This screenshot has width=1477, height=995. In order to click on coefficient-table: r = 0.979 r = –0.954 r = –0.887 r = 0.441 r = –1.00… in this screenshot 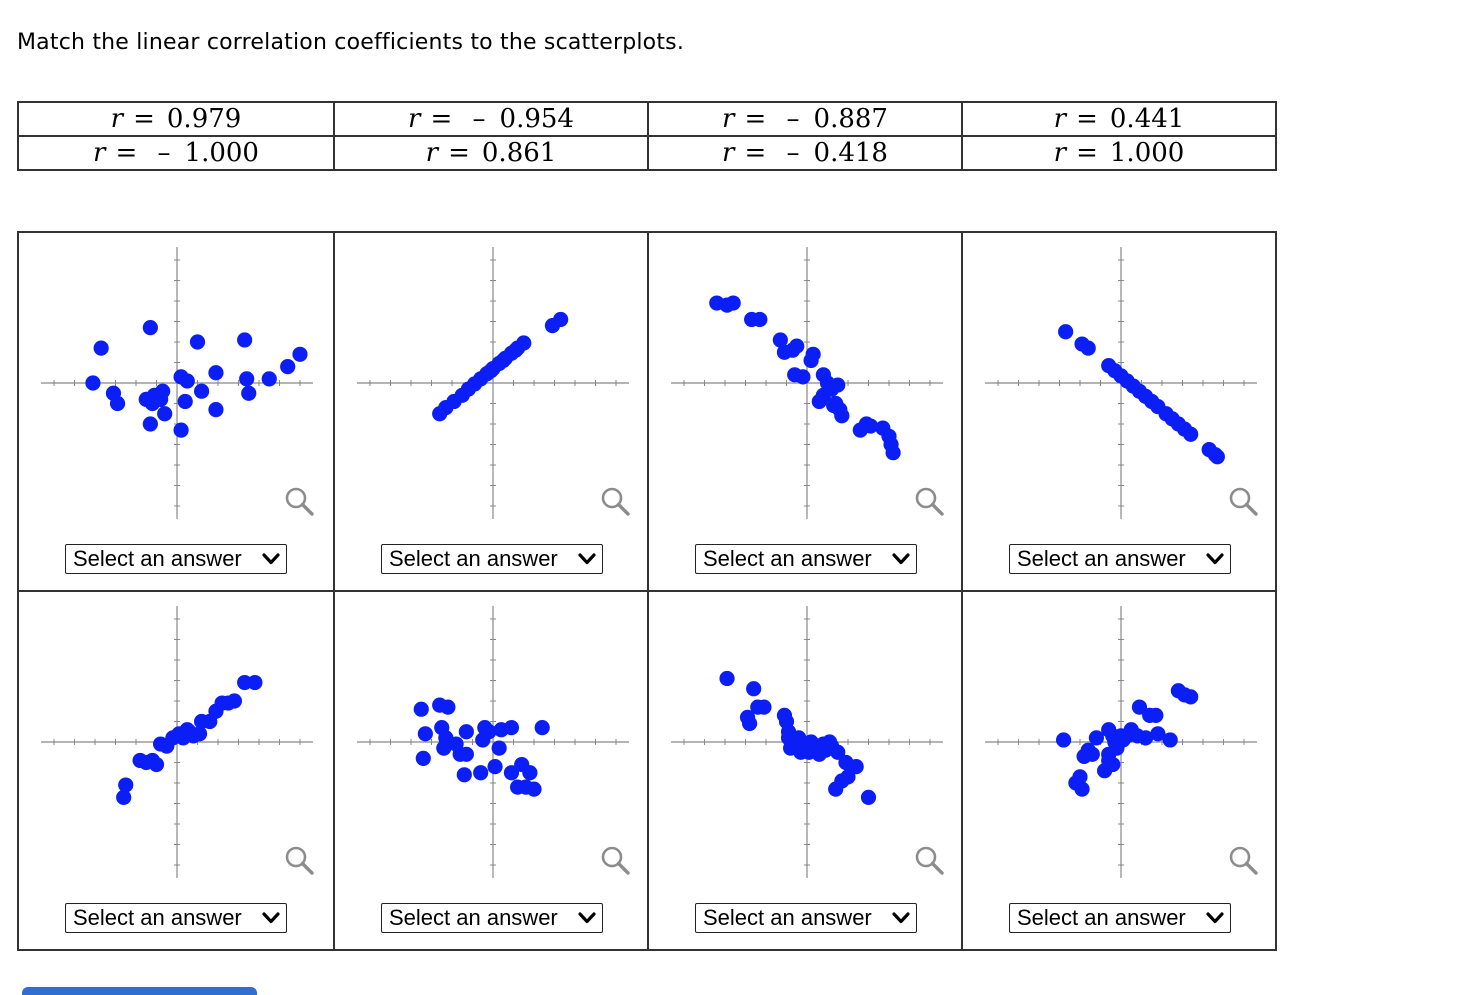, I will do `click(647, 136)`.